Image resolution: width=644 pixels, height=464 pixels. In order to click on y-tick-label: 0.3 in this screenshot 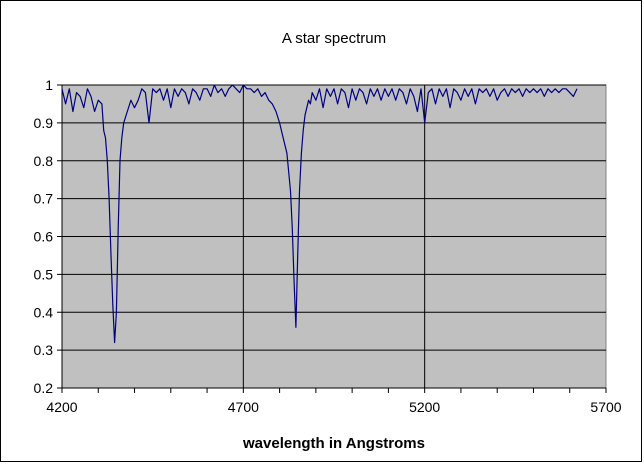, I will do `click(44, 350)`.